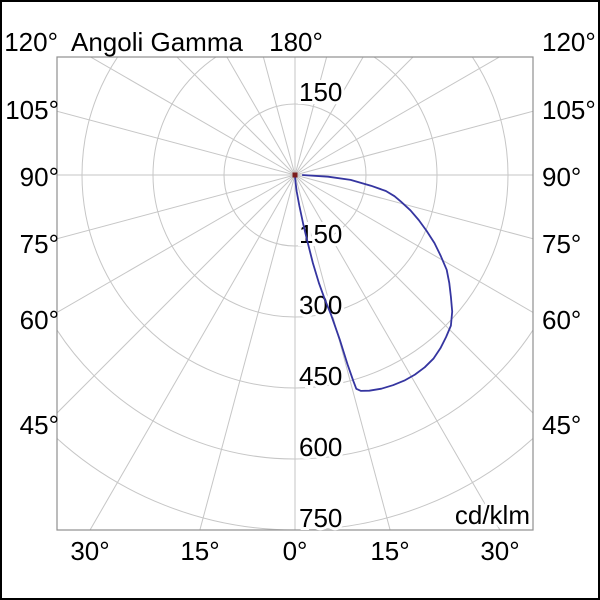  Describe the element at coordinates (320, 518) in the screenshot. I see `radial-tick-label-750: 750` at that location.